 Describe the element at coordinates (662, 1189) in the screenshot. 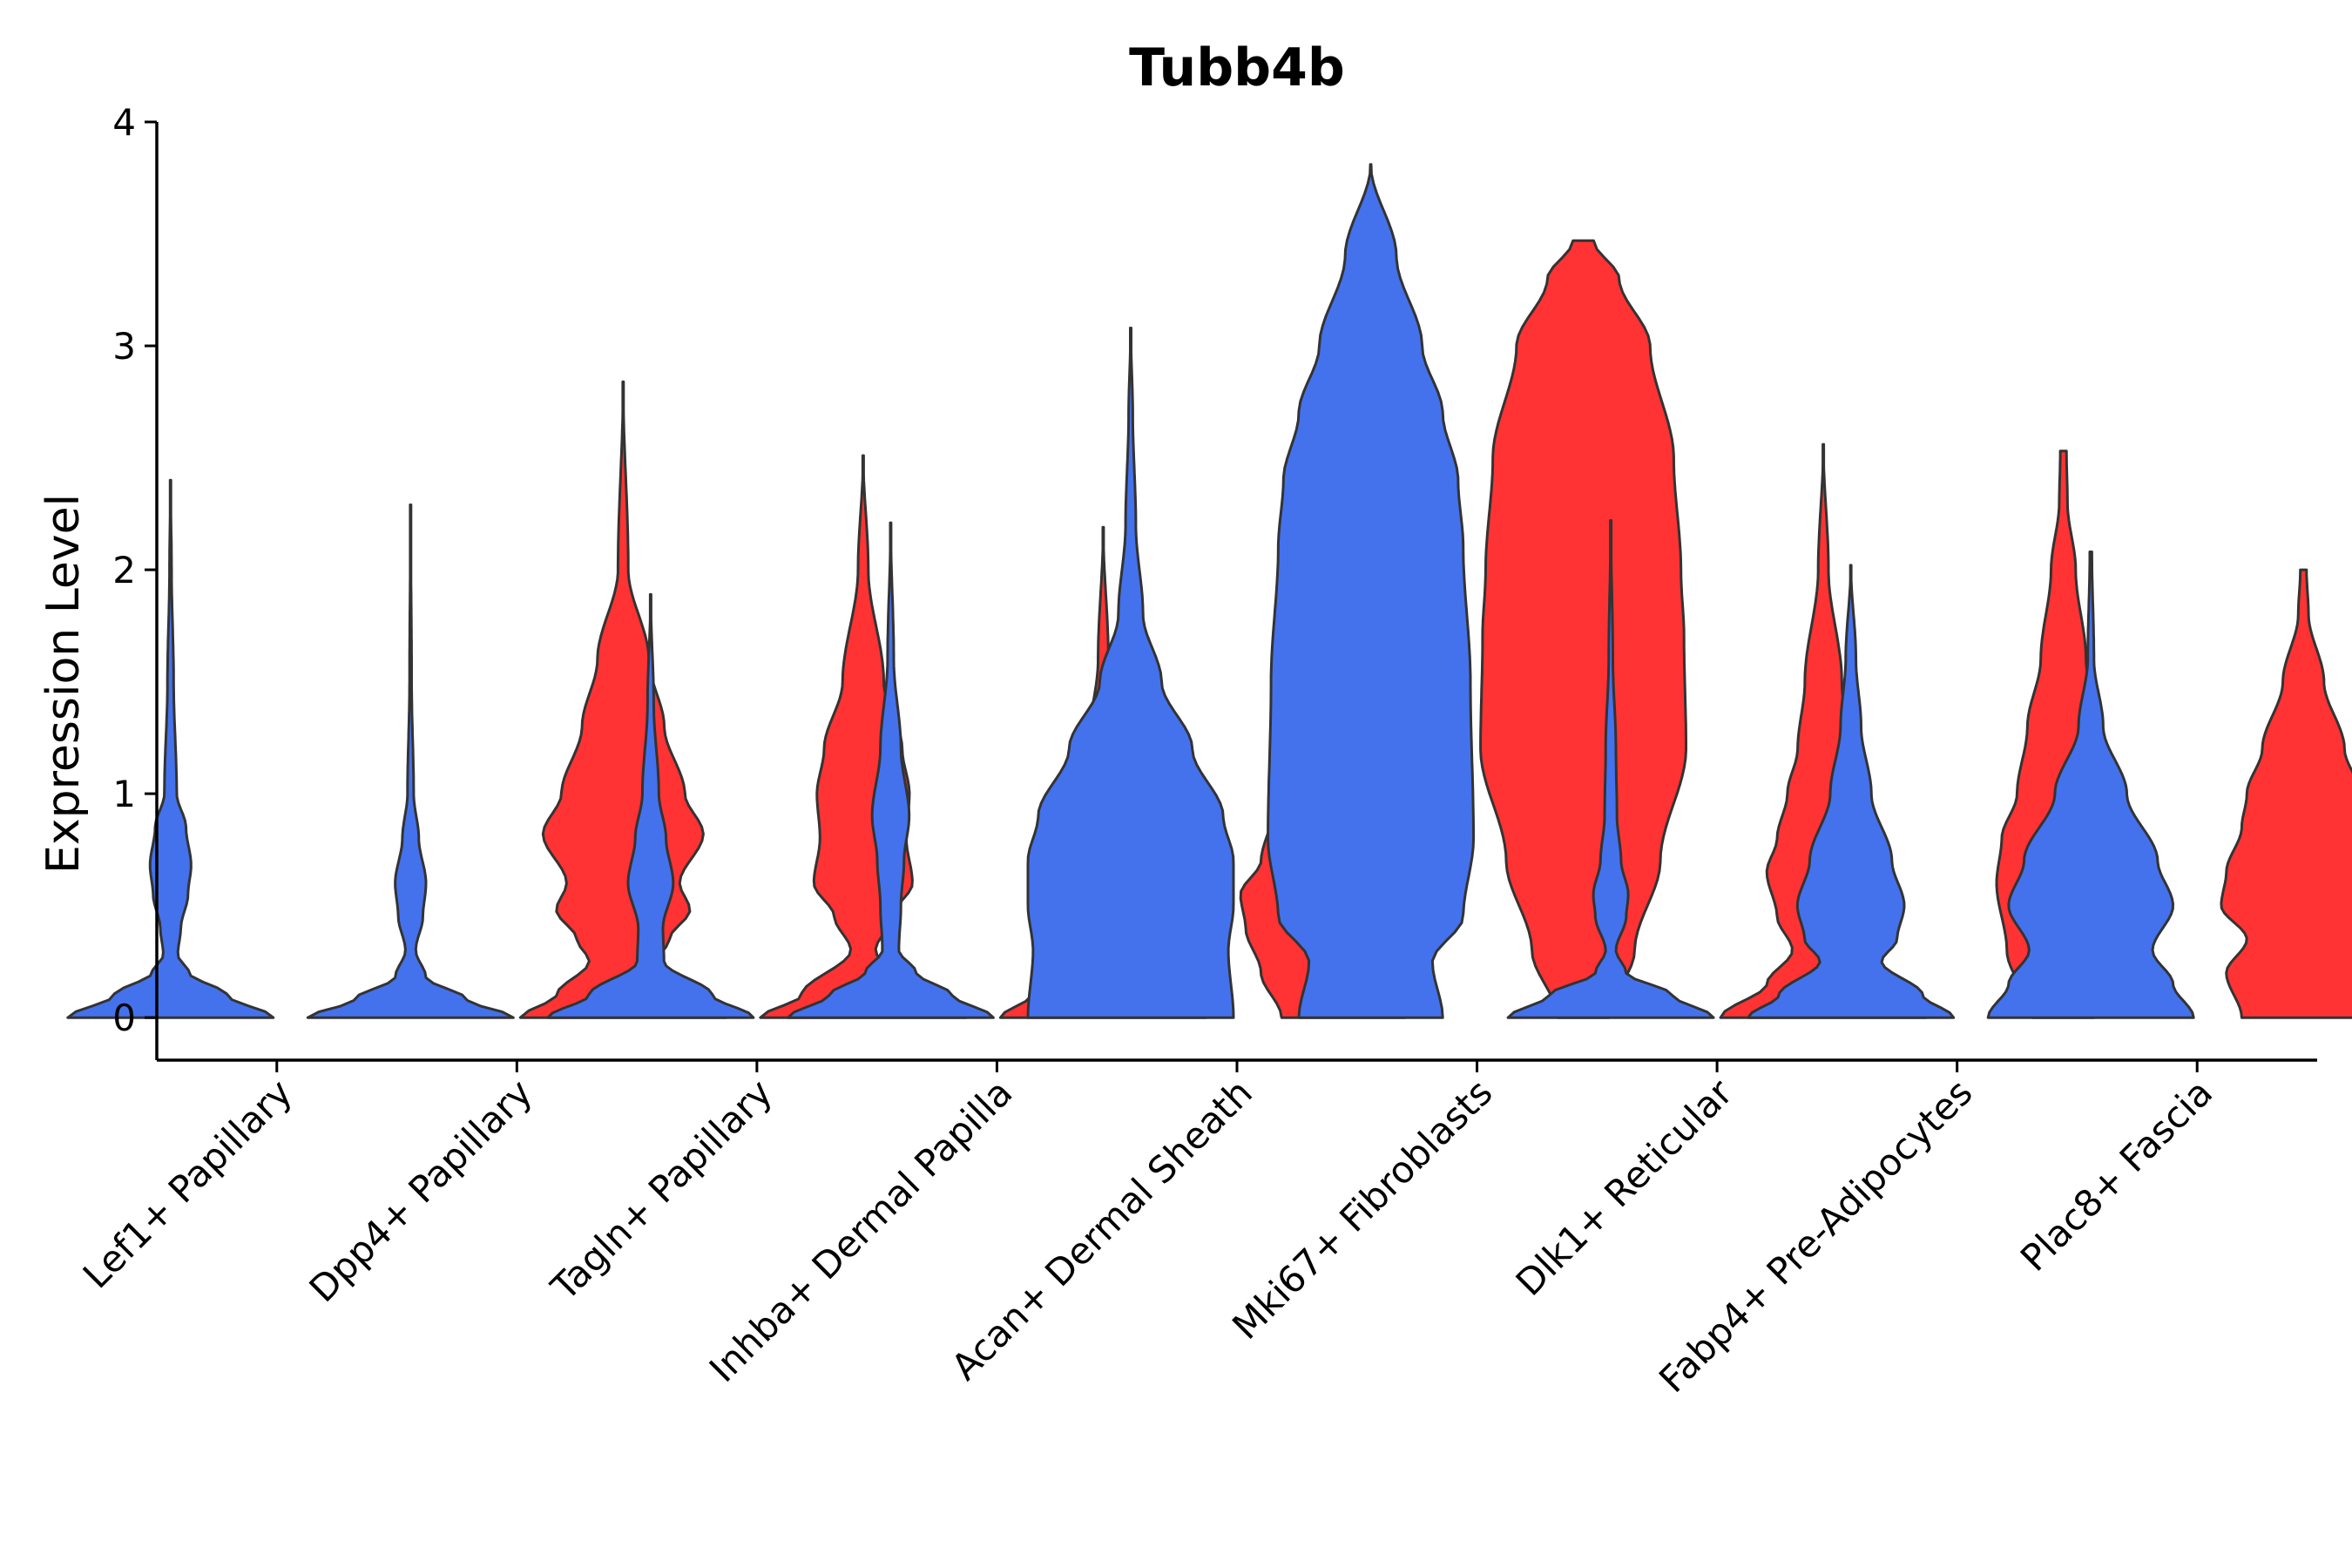

I see `x-tick-label-2: Tagln+ Papillary` at that location.